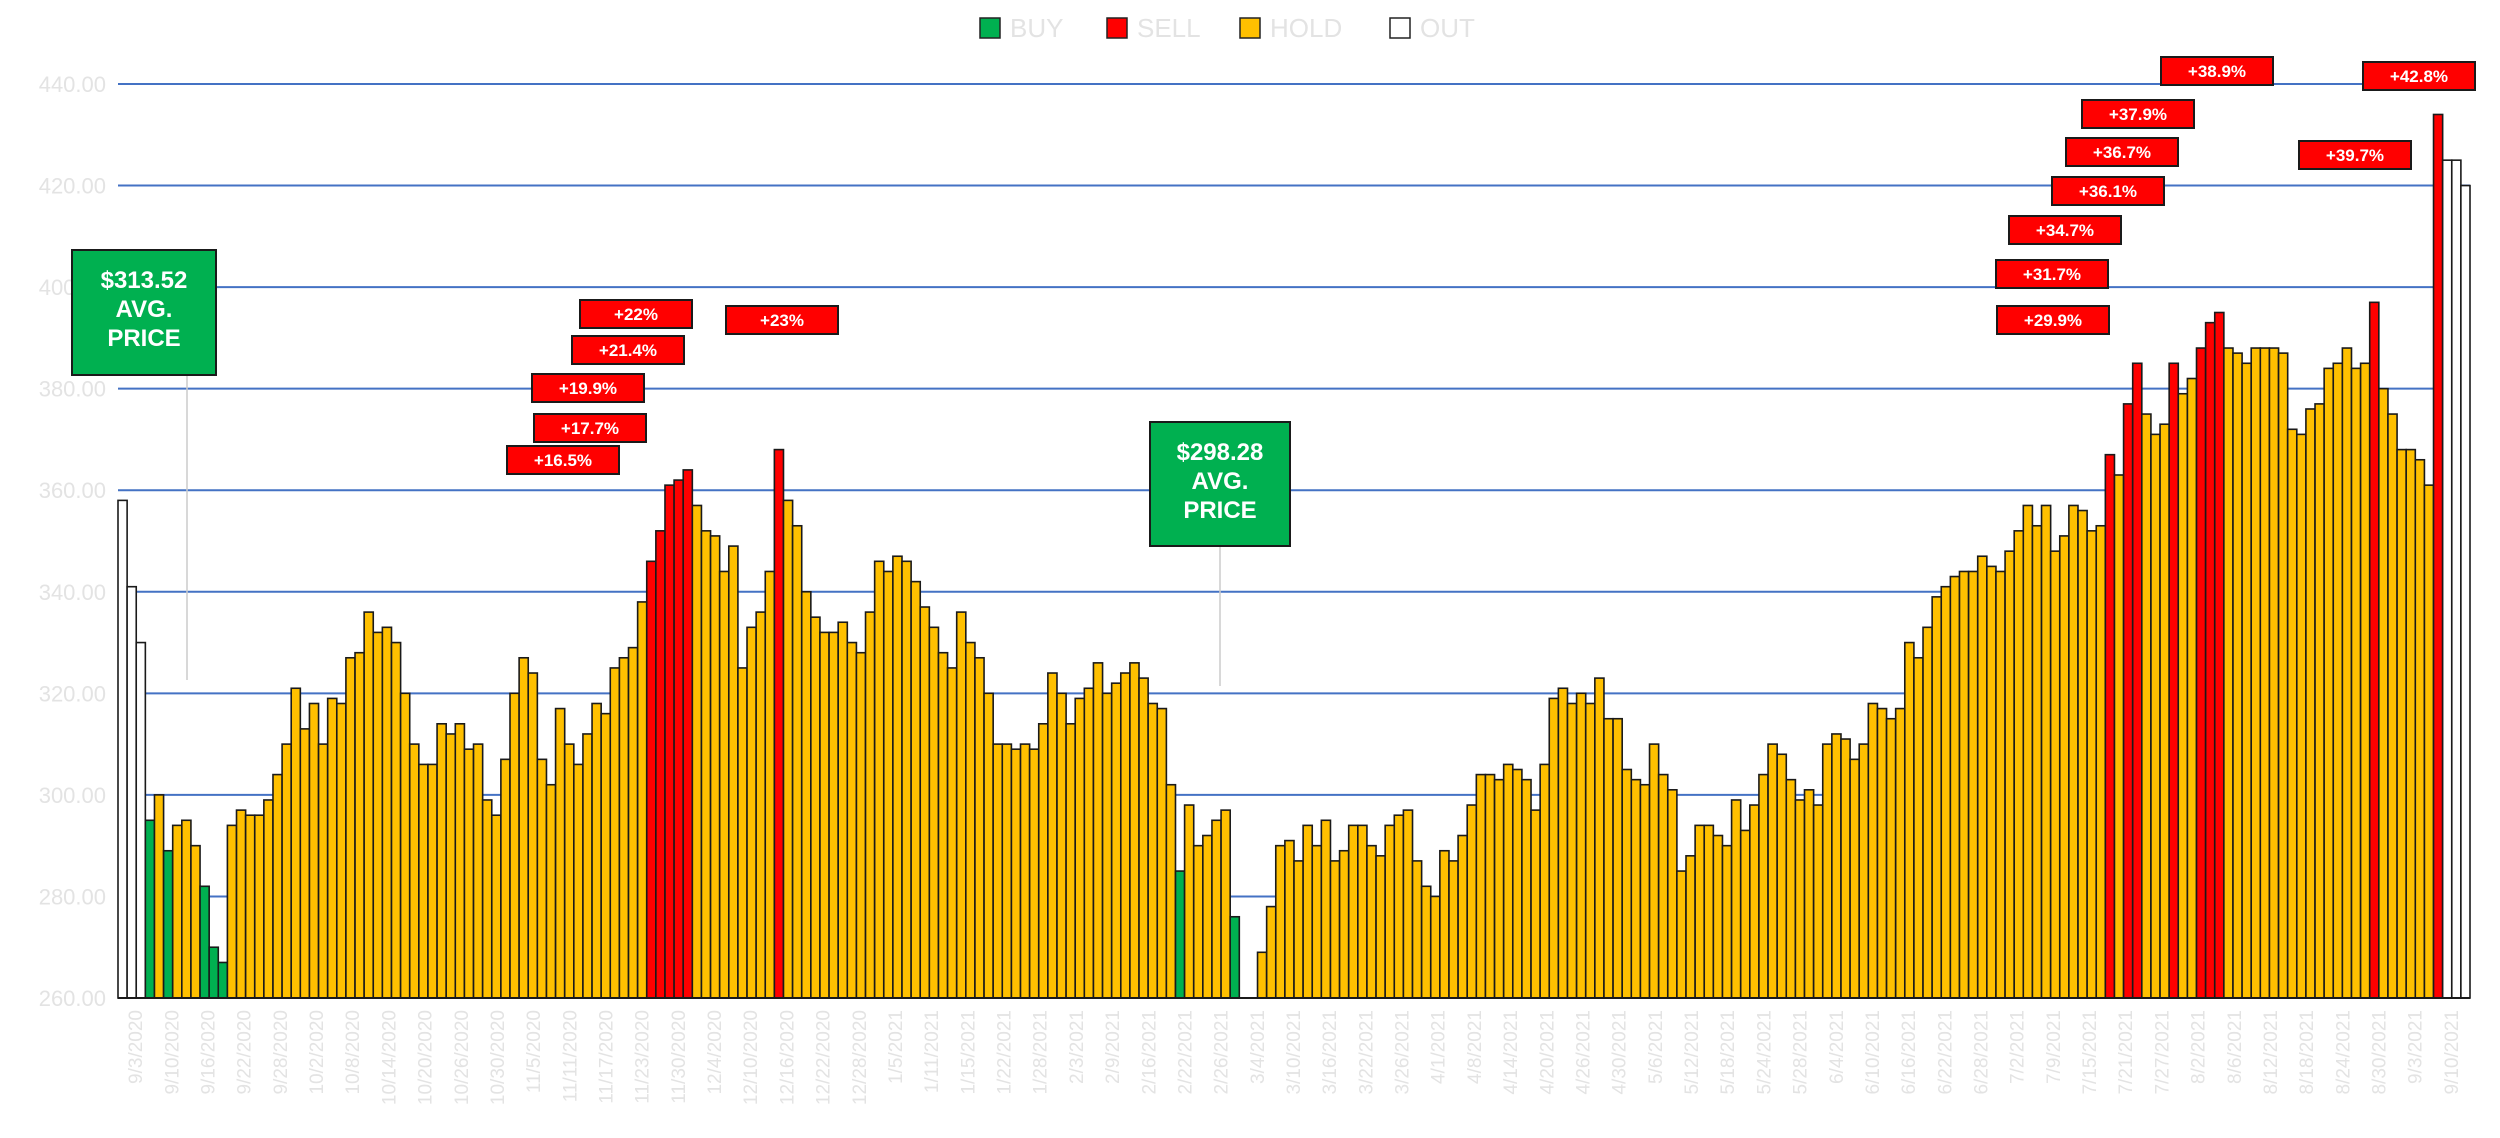 This screenshot has width=2500, height=1138. What do you see at coordinates (1945, 1052) in the screenshot?
I see `x-tick-label: 6/22/2021` at bounding box center [1945, 1052].